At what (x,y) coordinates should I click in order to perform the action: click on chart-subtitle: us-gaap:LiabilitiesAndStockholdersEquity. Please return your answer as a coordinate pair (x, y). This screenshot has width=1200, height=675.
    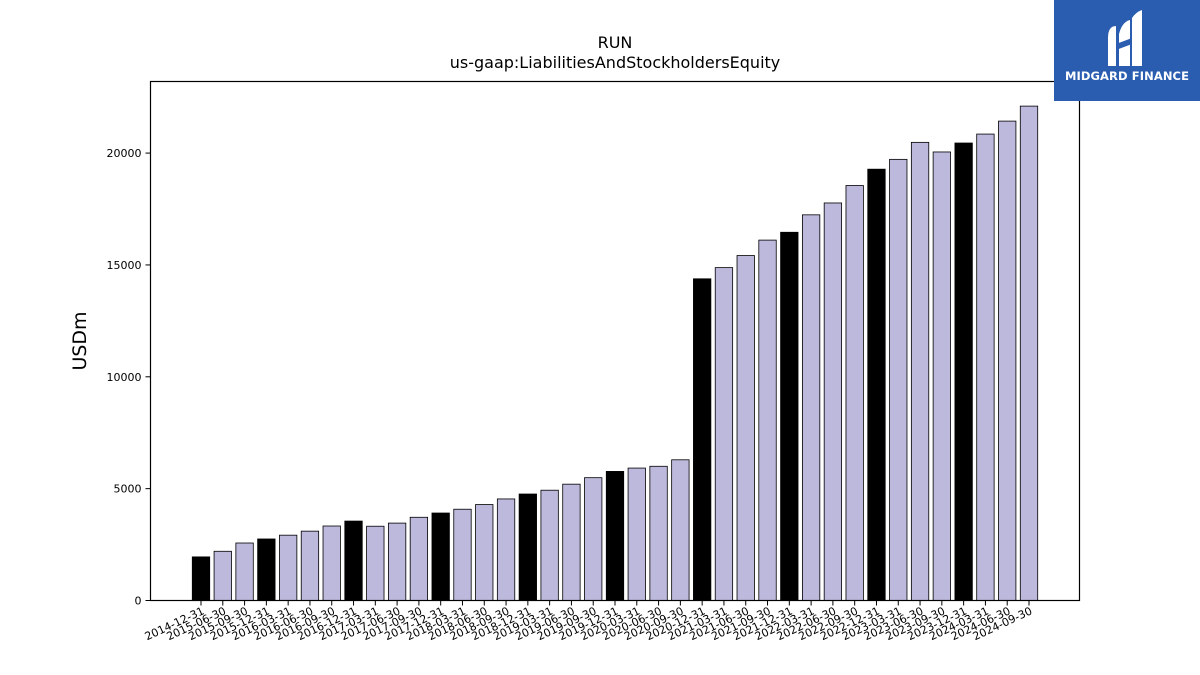
    Looking at the image, I should click on (615, 62).